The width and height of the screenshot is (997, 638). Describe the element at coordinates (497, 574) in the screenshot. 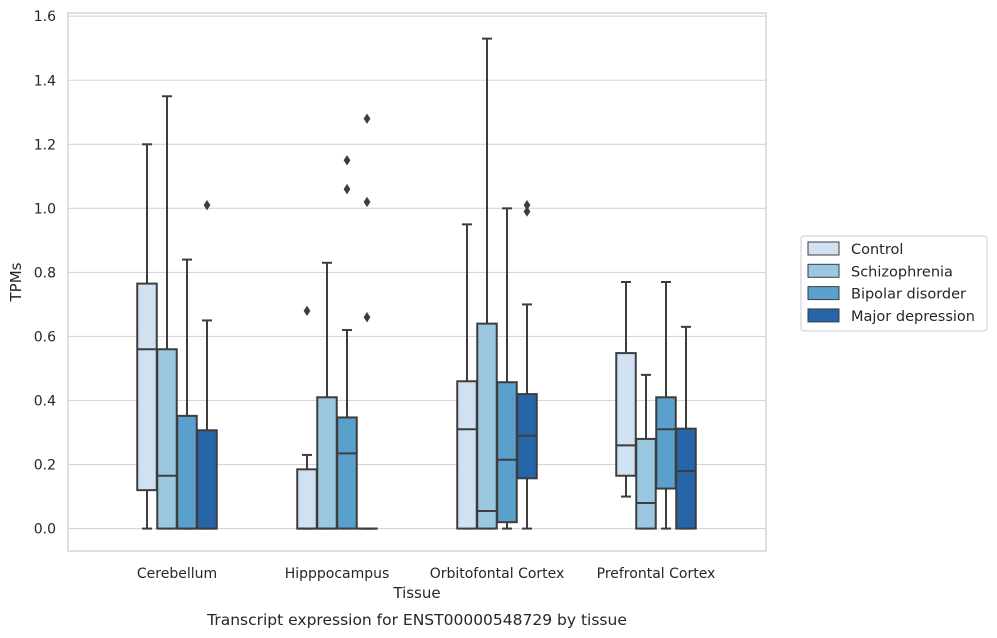

I see `x-tick-label: Orbitofontal Cortex` at that location.